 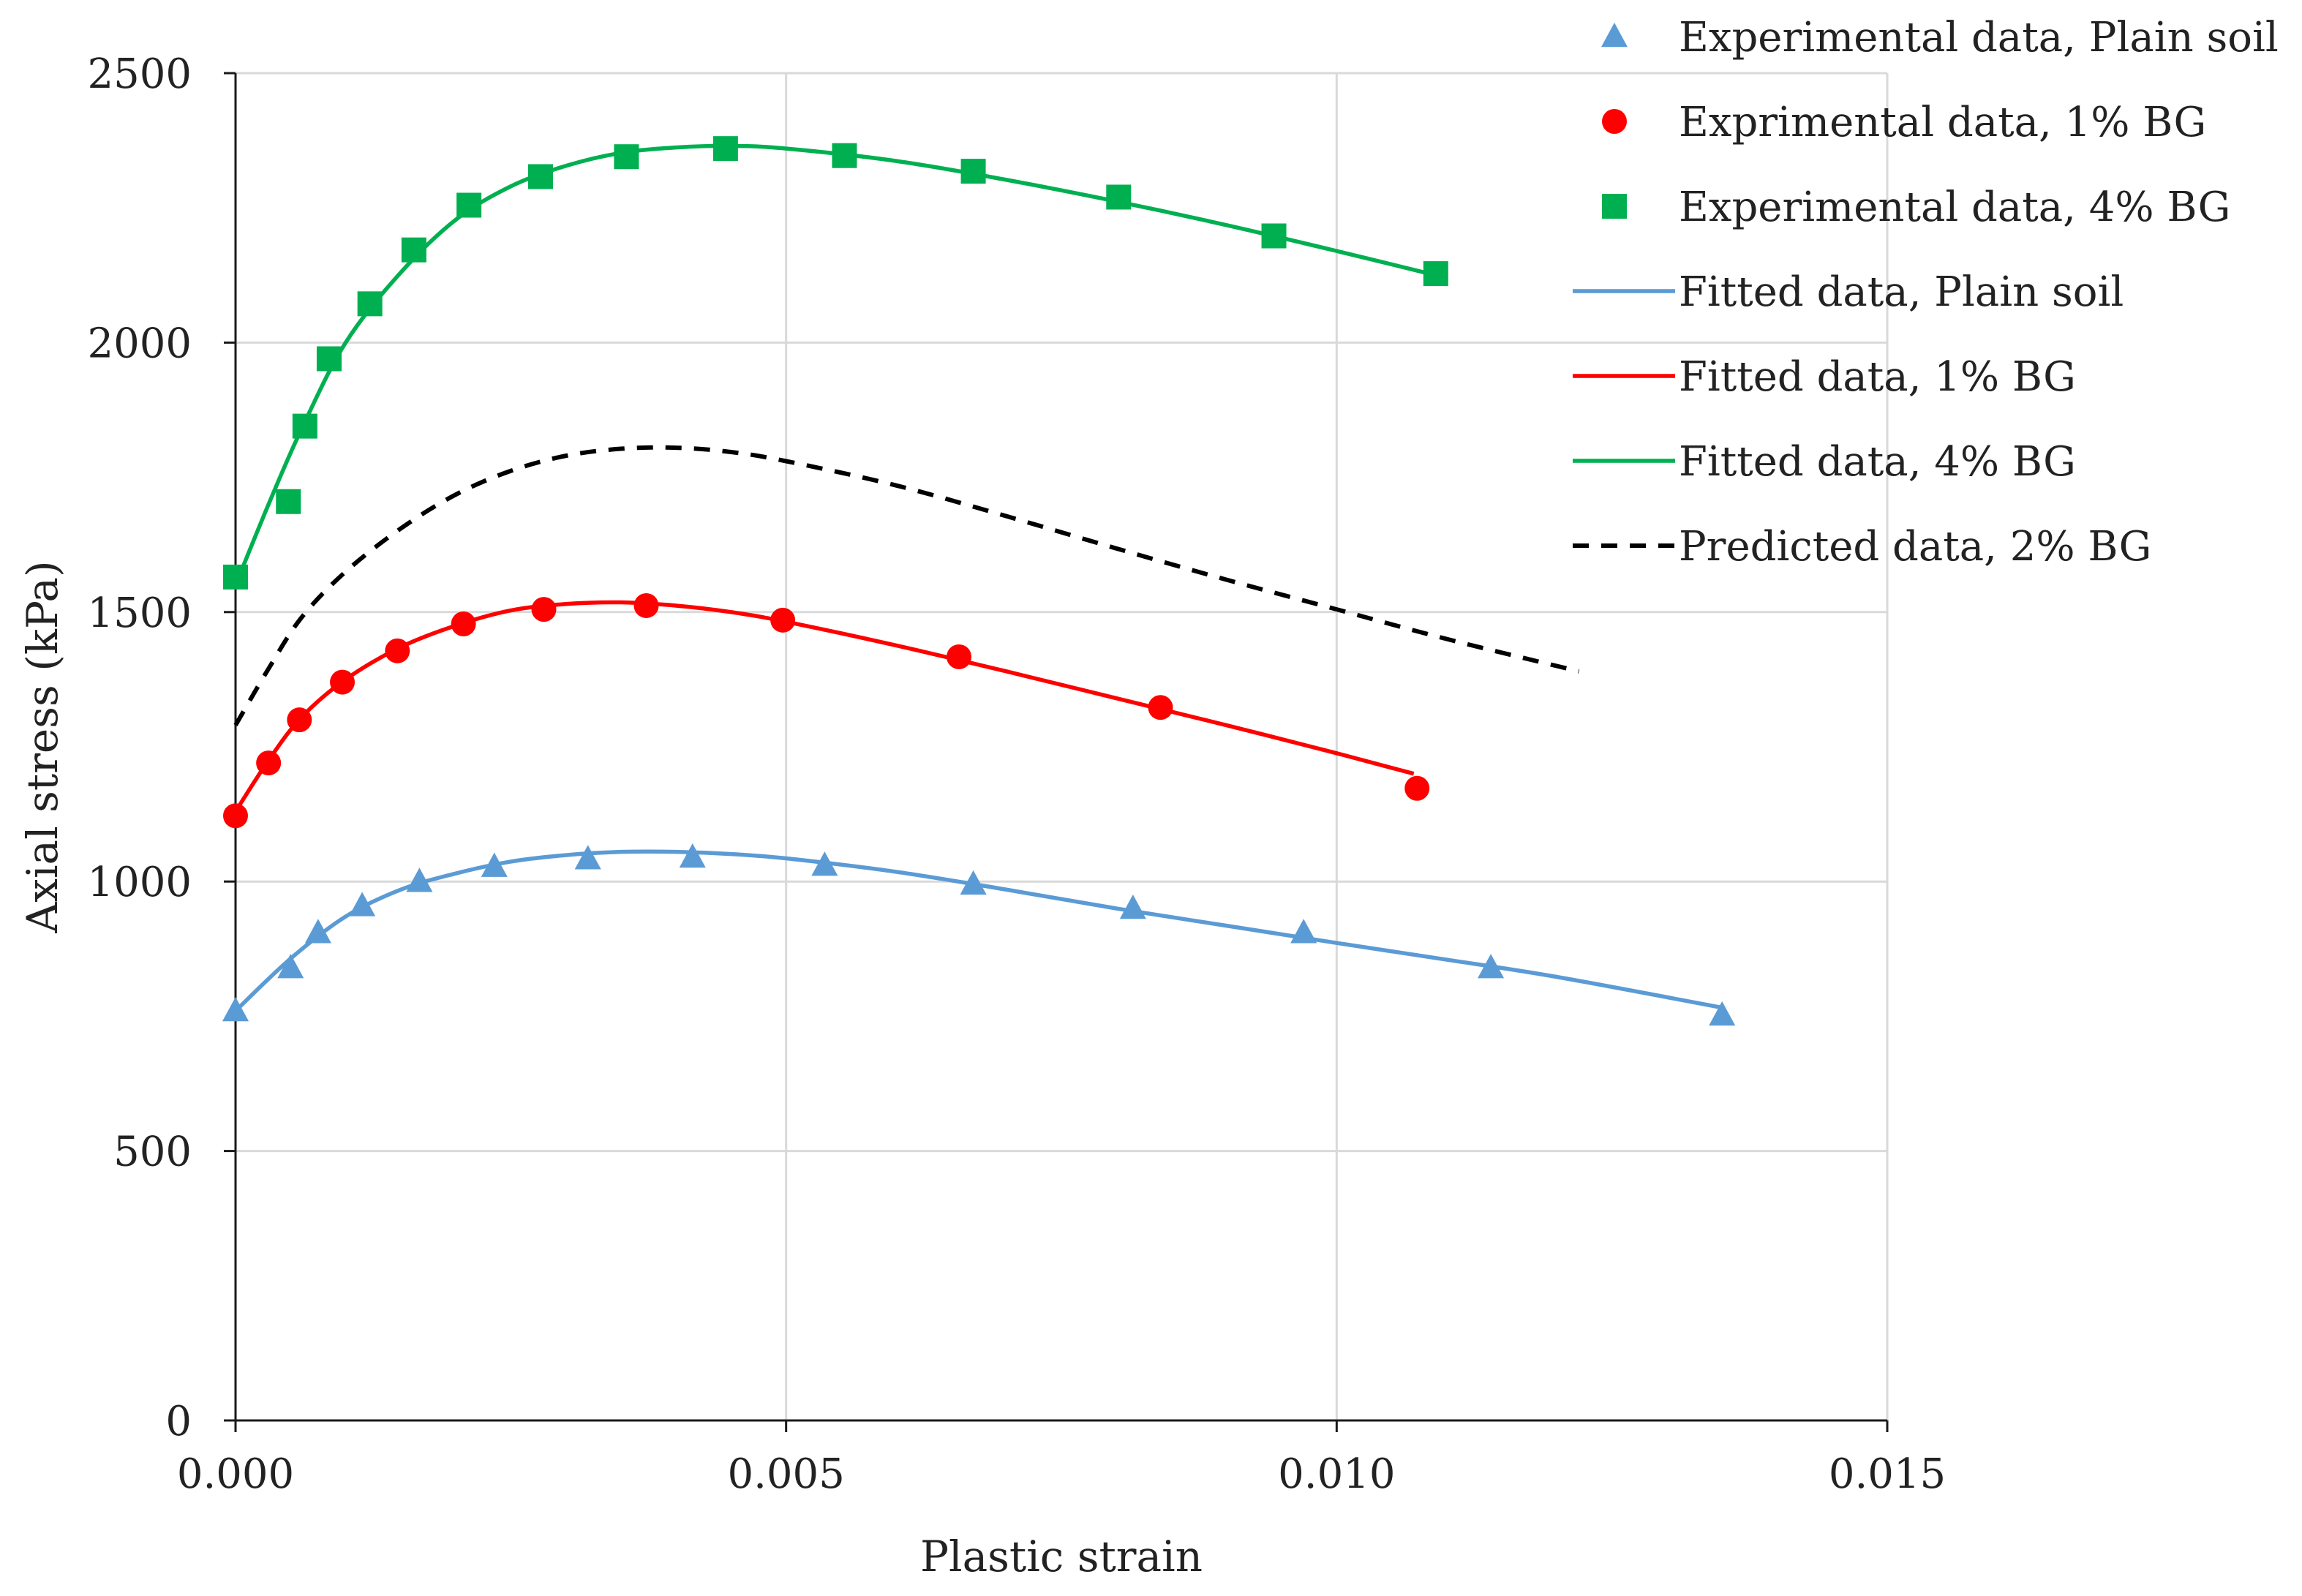 What do you see at coordinates (139, 613) in the screenshot?
I see `y-tick-label: 1500` at bounding box center [139, 613].